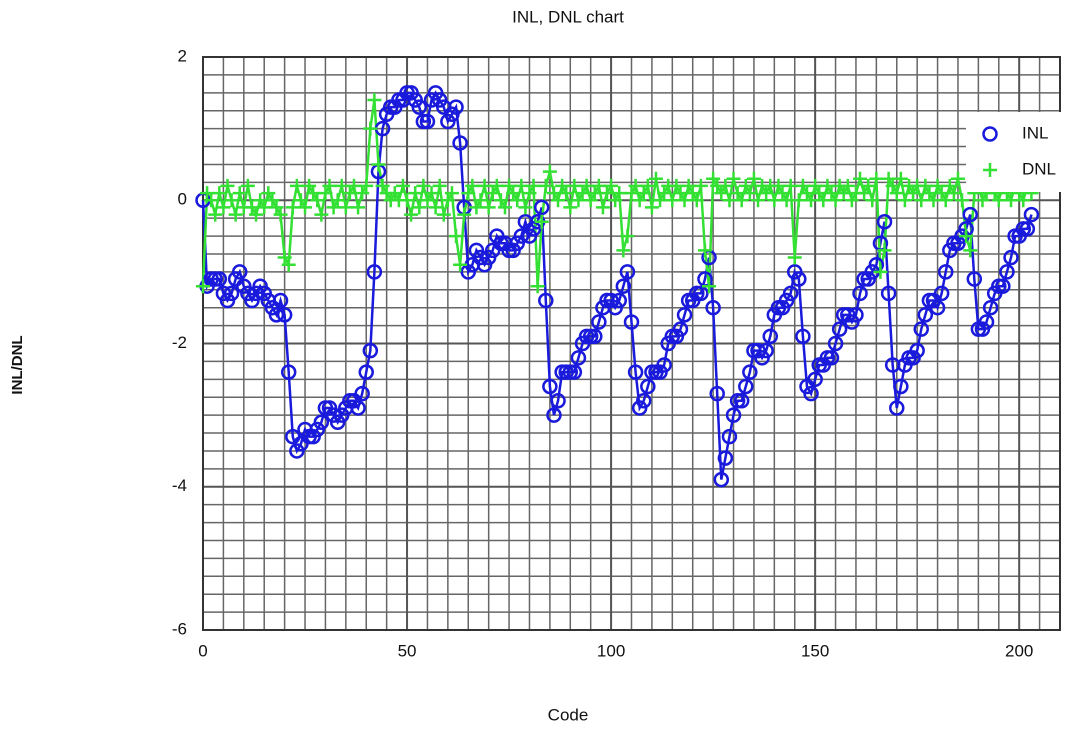  I want to click on x-tick-label: 100, so click(611, 650).